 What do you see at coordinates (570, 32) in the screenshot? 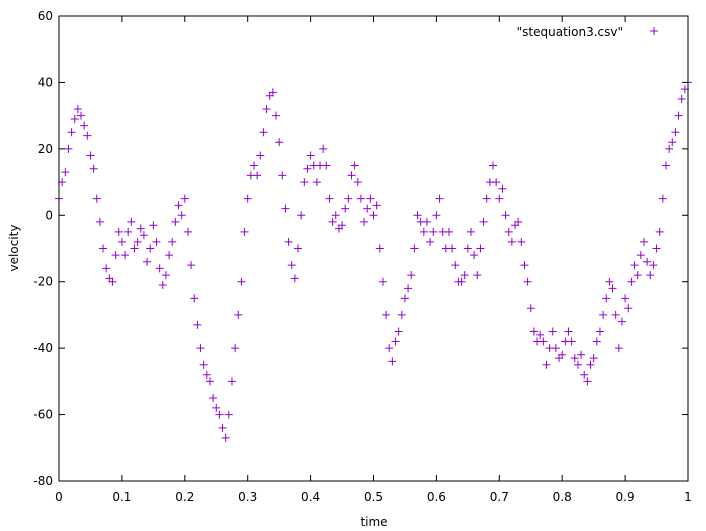
I see `legend-entry-label: "stequation3.csv"` at bounding box center [570, 32].